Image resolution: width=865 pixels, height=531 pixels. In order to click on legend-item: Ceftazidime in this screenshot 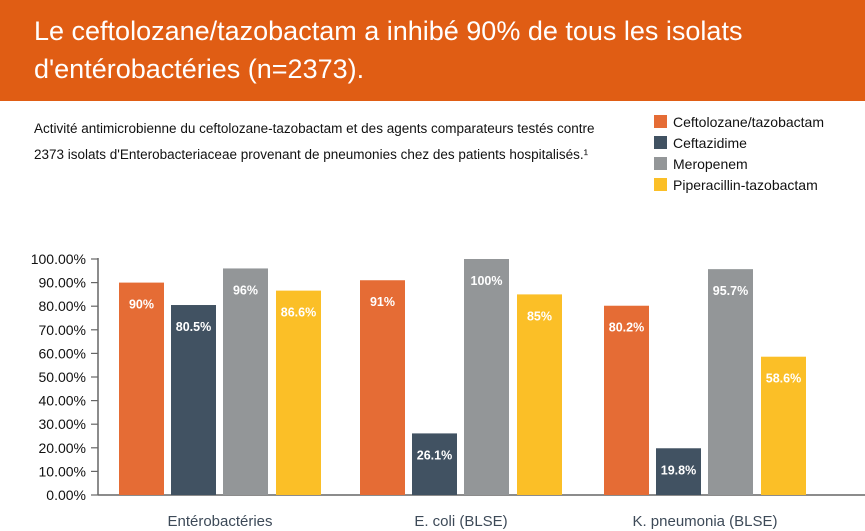, I will do `click(739, 142)`.